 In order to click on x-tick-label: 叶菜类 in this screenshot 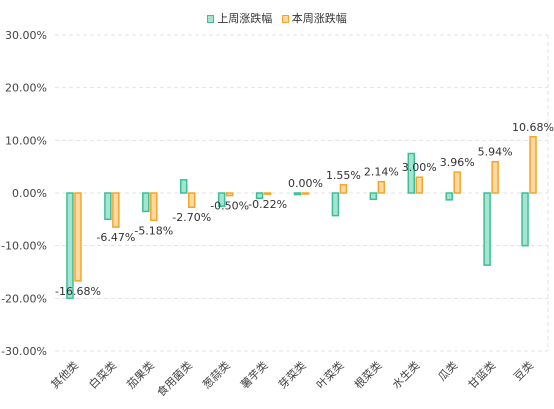, I will do `click(329, 374)`.